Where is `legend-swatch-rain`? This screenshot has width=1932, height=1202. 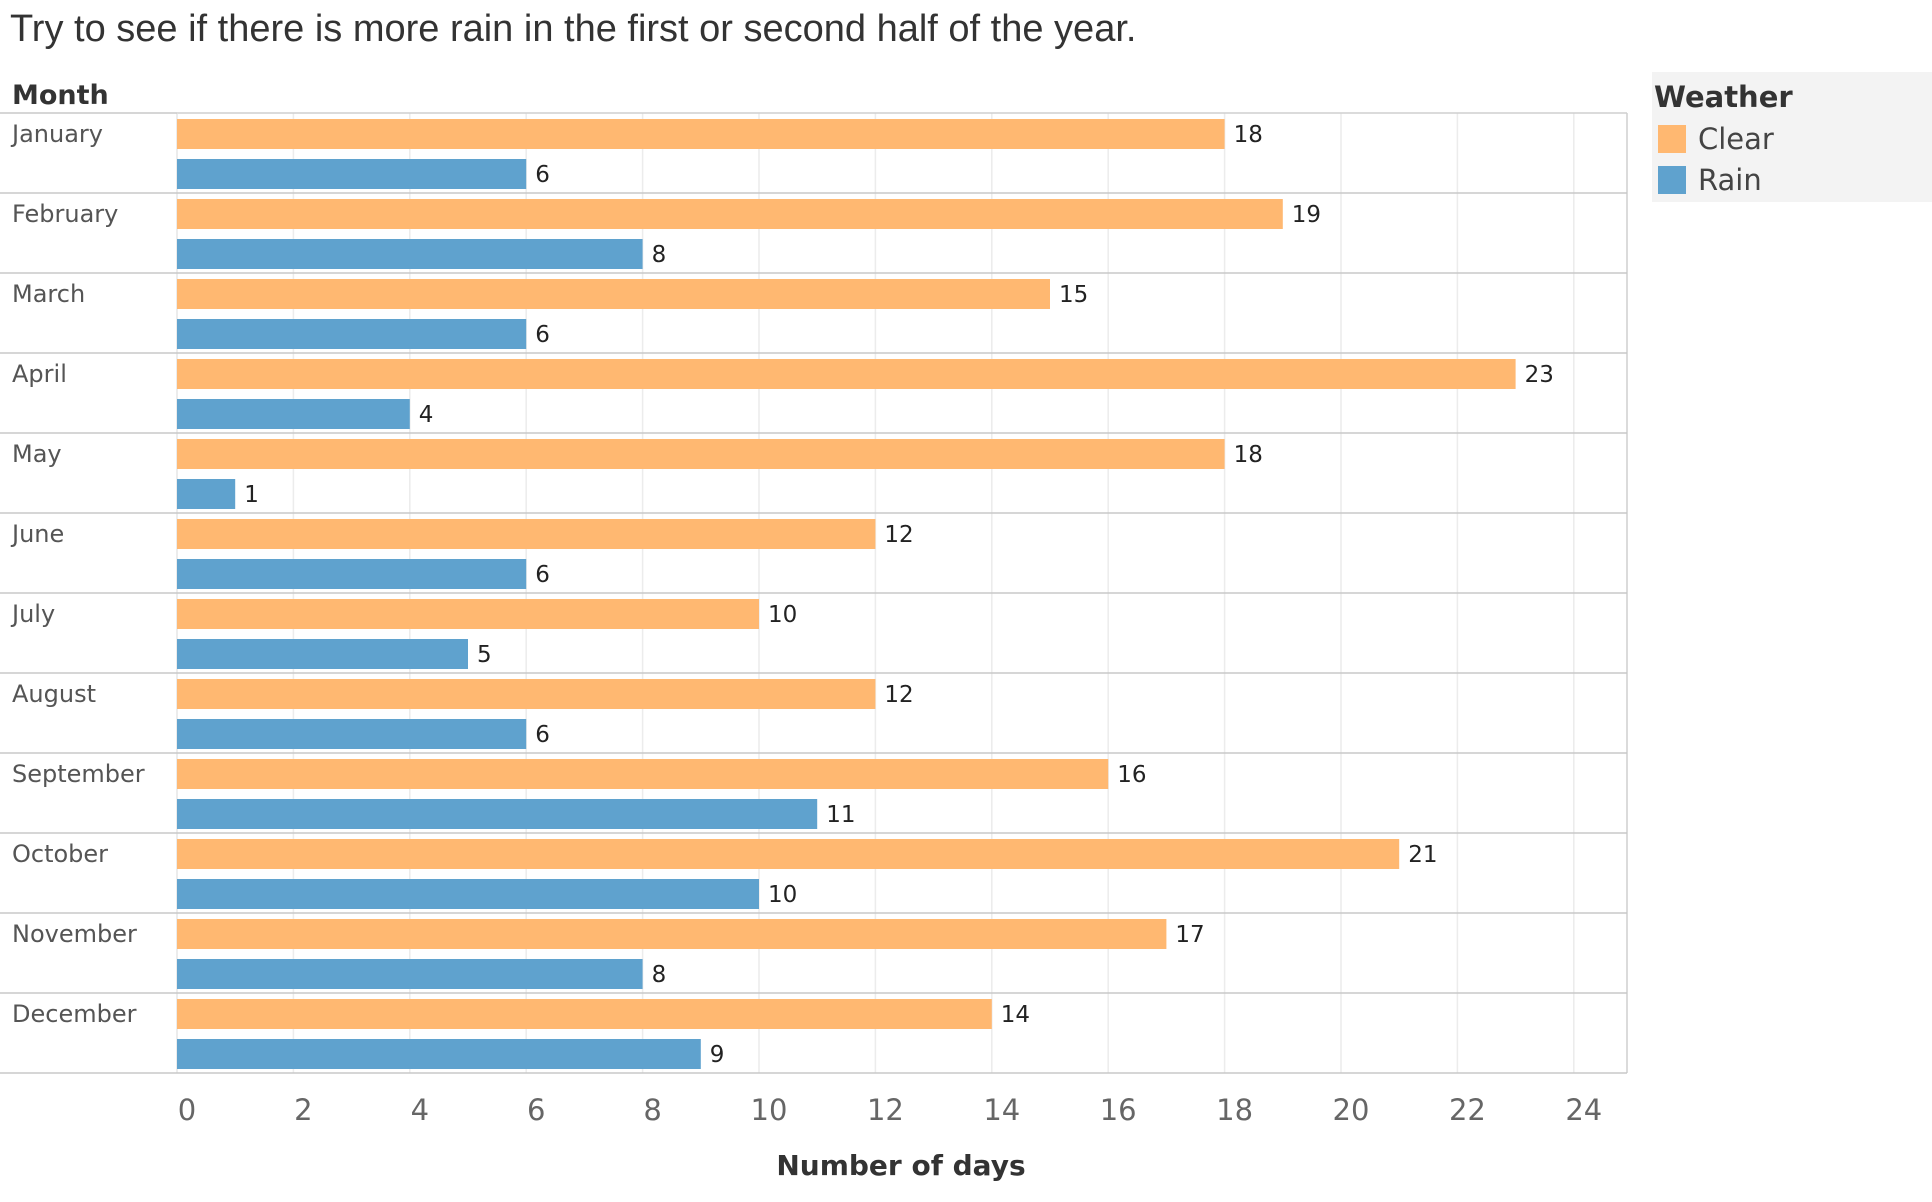 legend-swatch-rain is located at coordinates (1672, 180).